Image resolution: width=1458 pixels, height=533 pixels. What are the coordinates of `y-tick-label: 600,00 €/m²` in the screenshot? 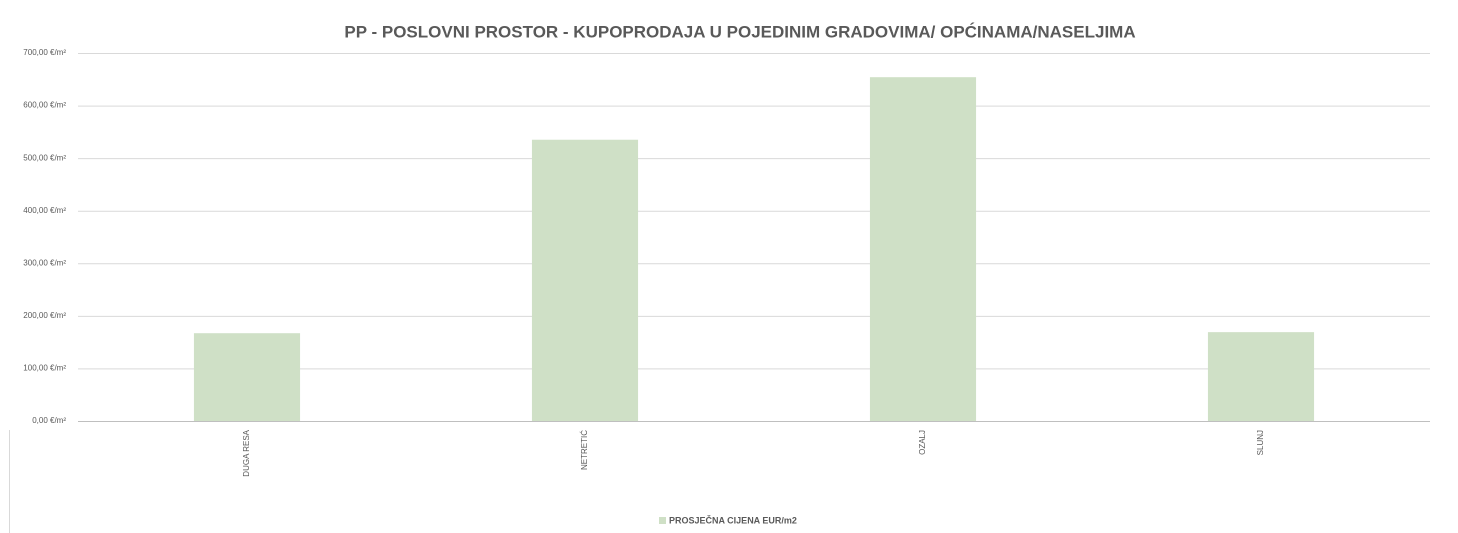 It's located at (44, 105).